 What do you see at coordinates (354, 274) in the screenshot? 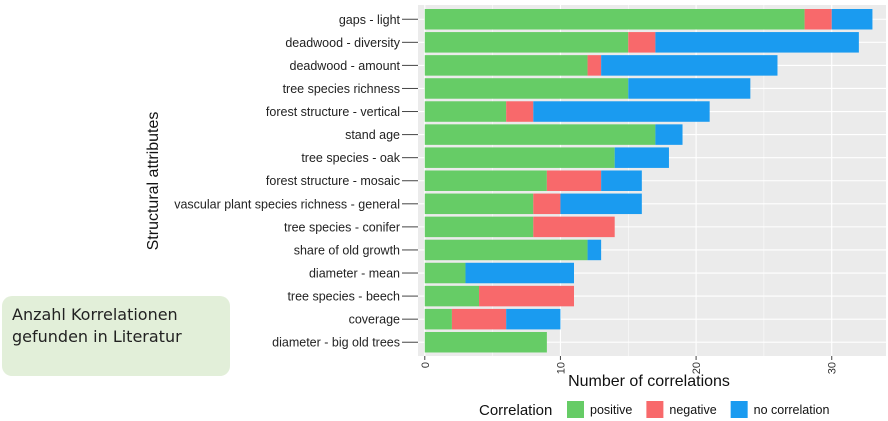
I see `y-tick-label: diameter - mean` at bounding box center [354, 274].